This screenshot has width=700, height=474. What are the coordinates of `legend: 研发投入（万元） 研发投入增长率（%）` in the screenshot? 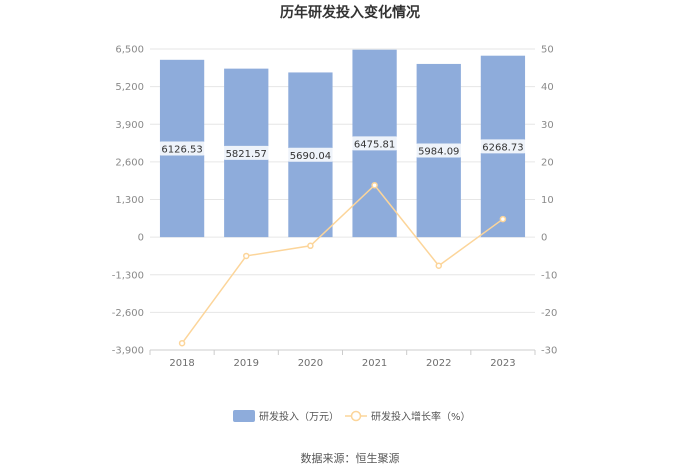 It's located at (352, 416).